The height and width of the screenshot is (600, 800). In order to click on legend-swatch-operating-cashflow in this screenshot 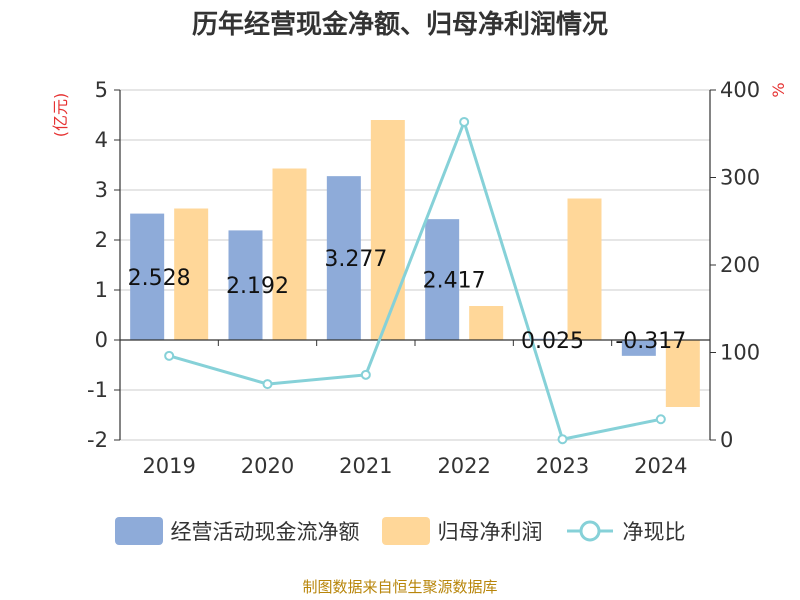, I will do `click(138, 531)`.